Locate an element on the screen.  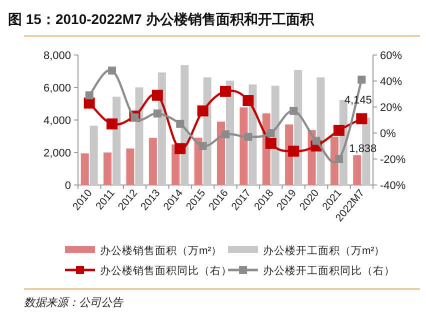
y2-tick-label: -20% is located at coordinates (393, 160).